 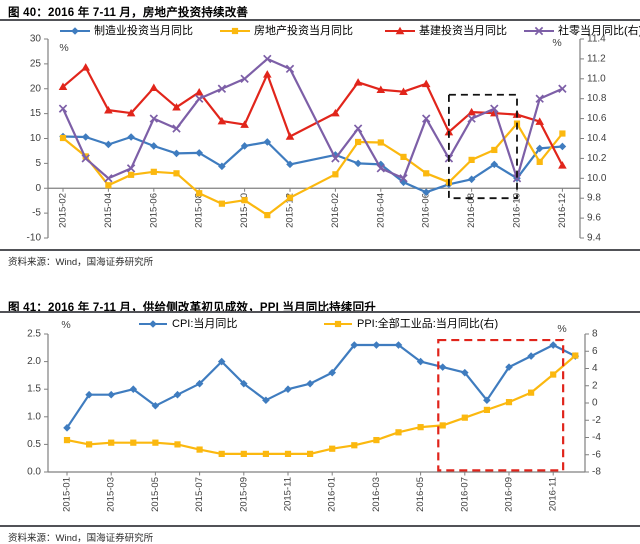 I want to click on left-axis-label: 25, so click(x=36, y=63).